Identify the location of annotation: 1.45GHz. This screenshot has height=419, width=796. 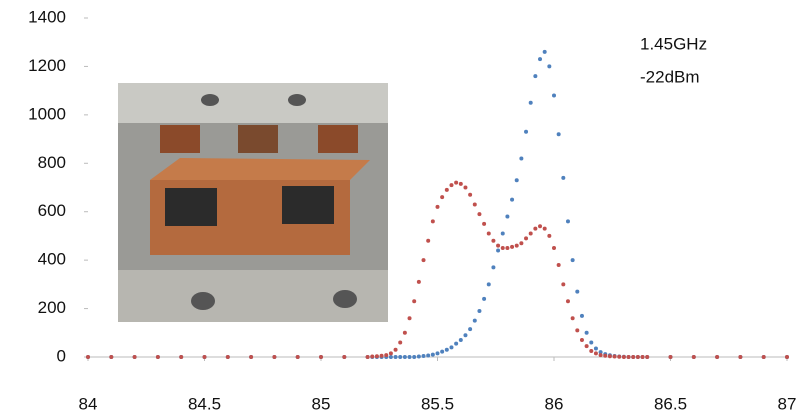
(673, 43).